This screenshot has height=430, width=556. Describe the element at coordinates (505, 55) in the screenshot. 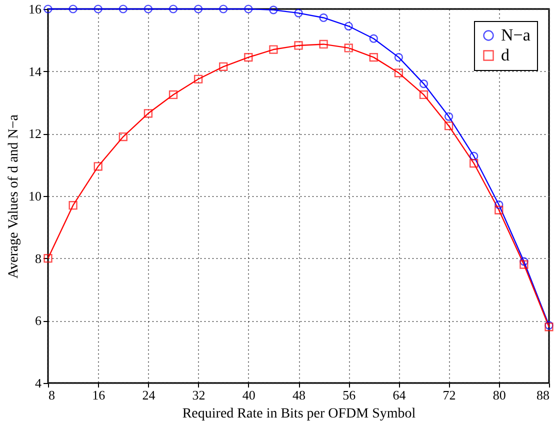

I see `legend-label: d` at that location.